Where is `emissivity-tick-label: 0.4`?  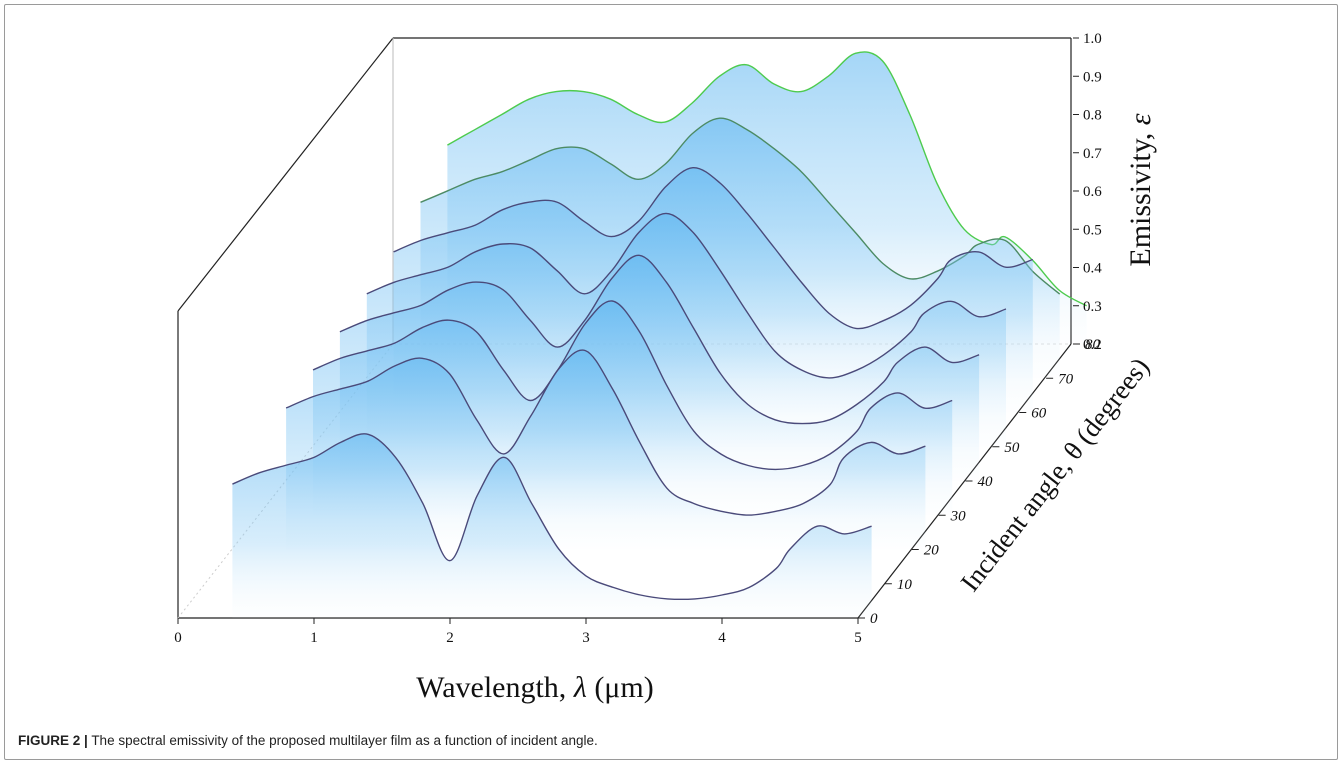 emissivity-tick-label: 0.4 is located at coordinates (1092, 269).